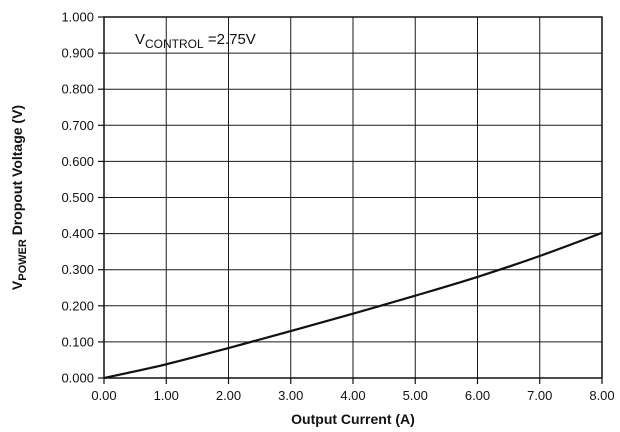 Image resolution: width=620 pixels, height=432 pixels. I want to click on x-tick-label: 7.00, so click(539, 395).